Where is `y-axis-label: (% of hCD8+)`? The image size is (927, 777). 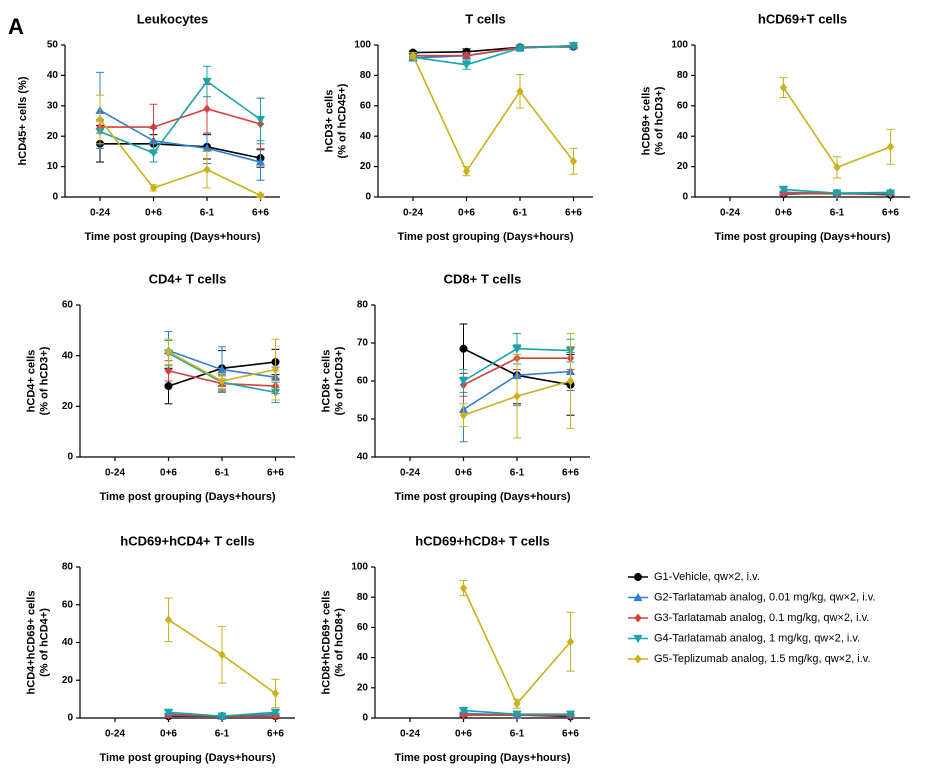 y-axis-label: (% of hCD8+) is located at coordinates (339, 642).